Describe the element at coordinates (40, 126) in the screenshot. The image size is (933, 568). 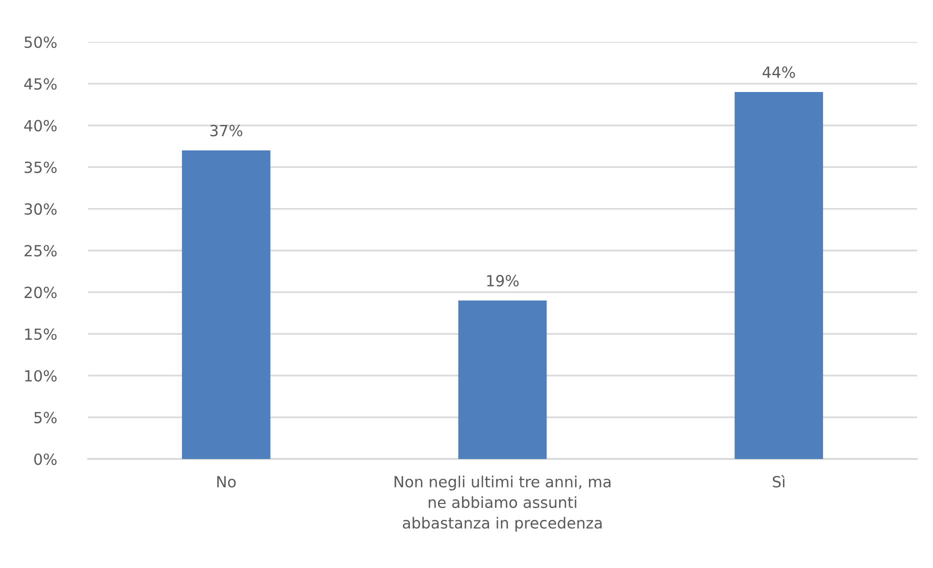
I see `y-tick-label: 40%` at that location.